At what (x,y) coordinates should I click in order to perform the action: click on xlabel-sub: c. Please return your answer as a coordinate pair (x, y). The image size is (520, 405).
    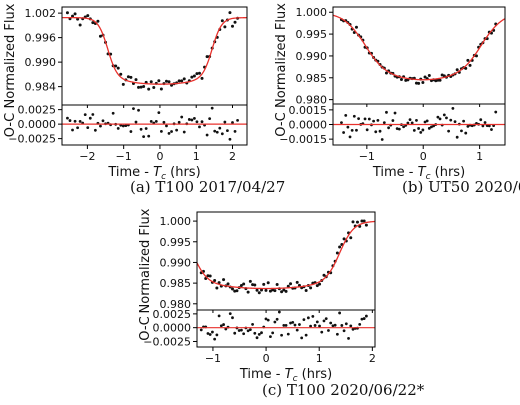
    Looking at the image, I should click on (163, 177).